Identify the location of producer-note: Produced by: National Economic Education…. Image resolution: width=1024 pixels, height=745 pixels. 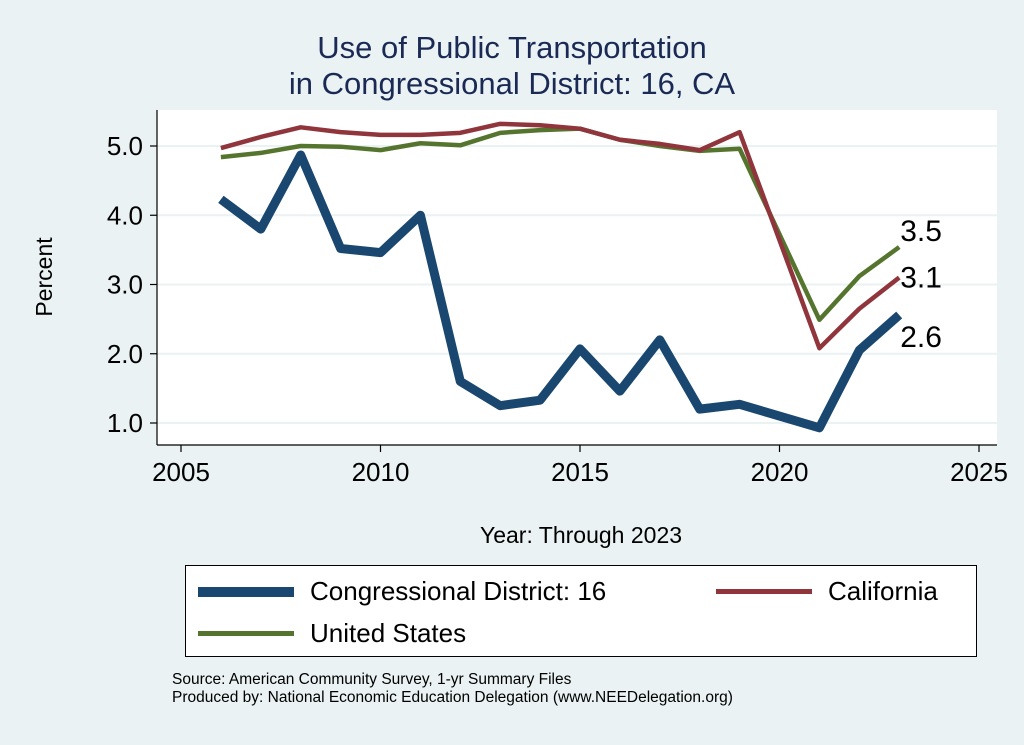
(452, 697).